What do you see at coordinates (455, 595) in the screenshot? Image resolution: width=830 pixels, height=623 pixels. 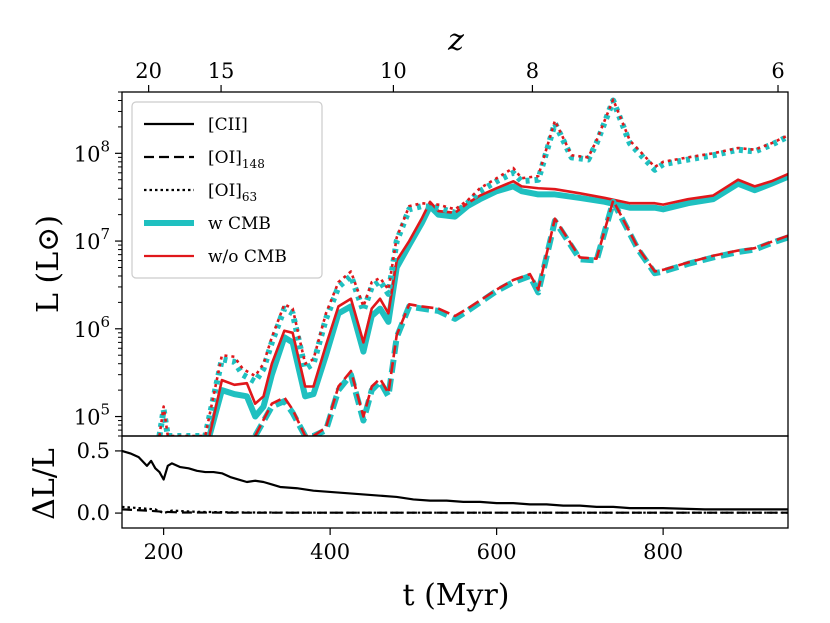 I see `x-axis-label: t (Myr)` at bounding box center [455, 595].